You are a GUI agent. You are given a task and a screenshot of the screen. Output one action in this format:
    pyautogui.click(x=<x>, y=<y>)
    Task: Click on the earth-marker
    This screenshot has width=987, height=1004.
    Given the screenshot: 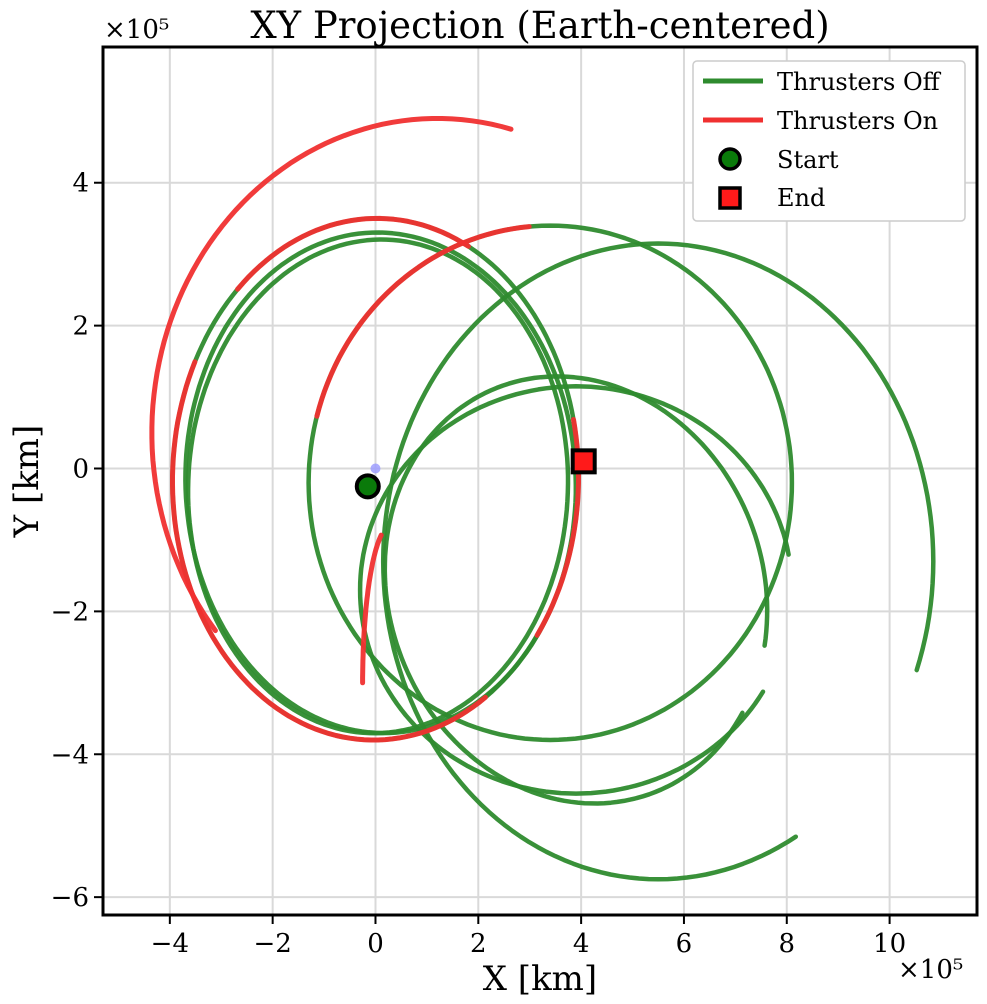 What is the action you would take?
    pyautogui.click(x=375, y=468)
    